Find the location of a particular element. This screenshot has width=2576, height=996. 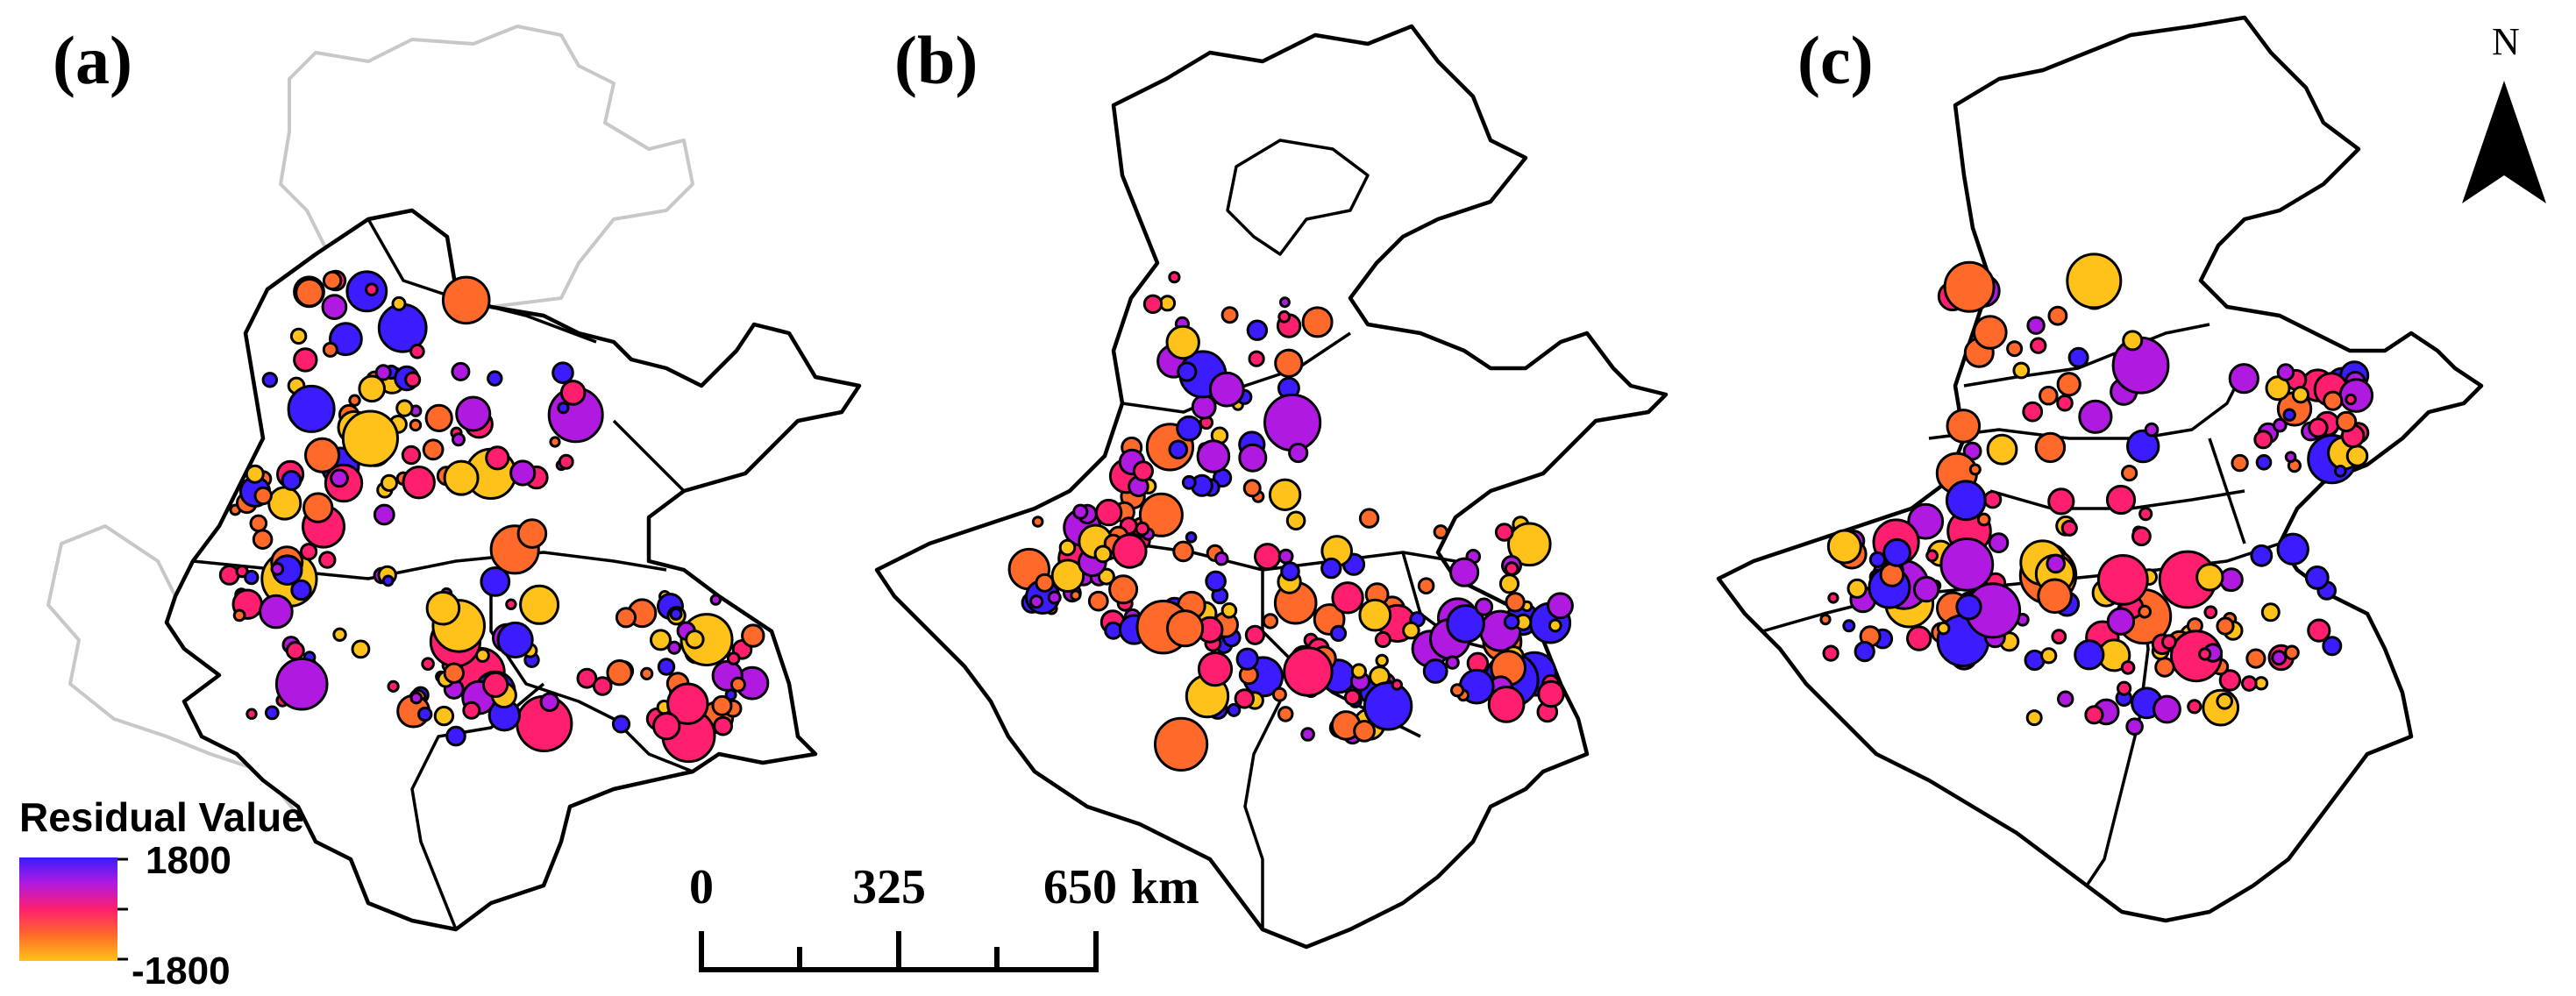

panel-a-label: (a) is located at coordinates (92, 60).